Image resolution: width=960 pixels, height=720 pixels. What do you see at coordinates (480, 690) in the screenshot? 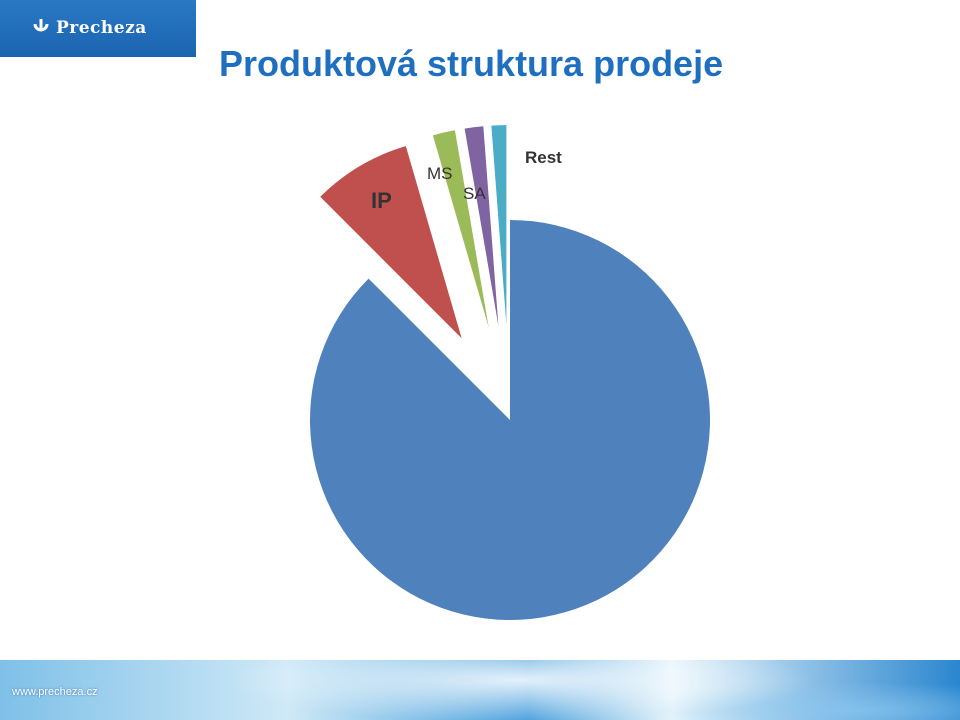
I see `footer-banner: www.precheza.cz` at bounding box center [480, 690].